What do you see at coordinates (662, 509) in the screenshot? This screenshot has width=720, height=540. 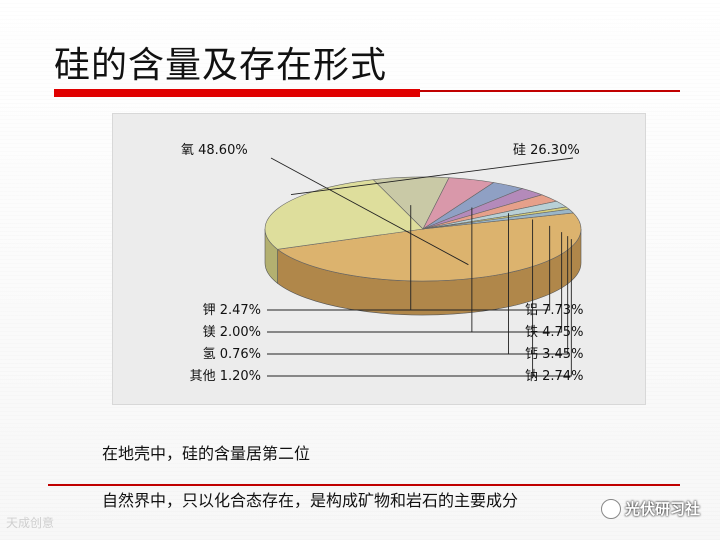 I see `watermark-right-text: 光伏研习社` at bounding box center [662, 509].